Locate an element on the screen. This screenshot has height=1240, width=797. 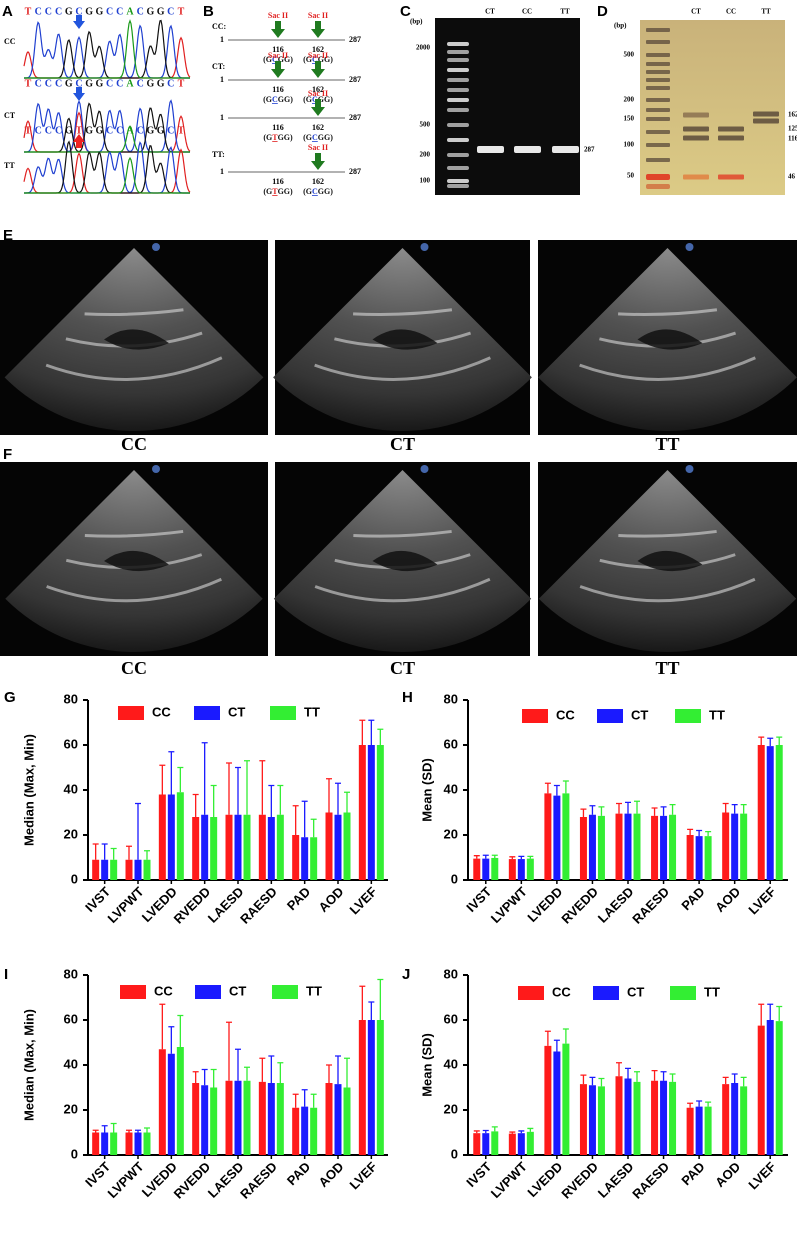
motif-part: T is located at coordinates (275, 191).